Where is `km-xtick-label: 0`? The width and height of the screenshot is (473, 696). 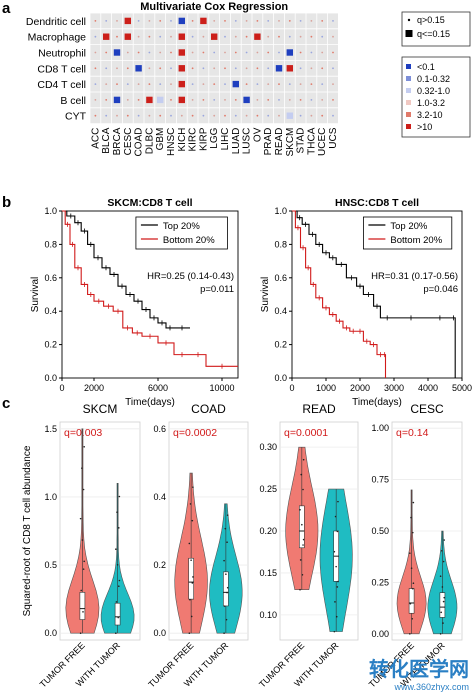 km-xtick-label: 0 is located at coordinates (61, 388).